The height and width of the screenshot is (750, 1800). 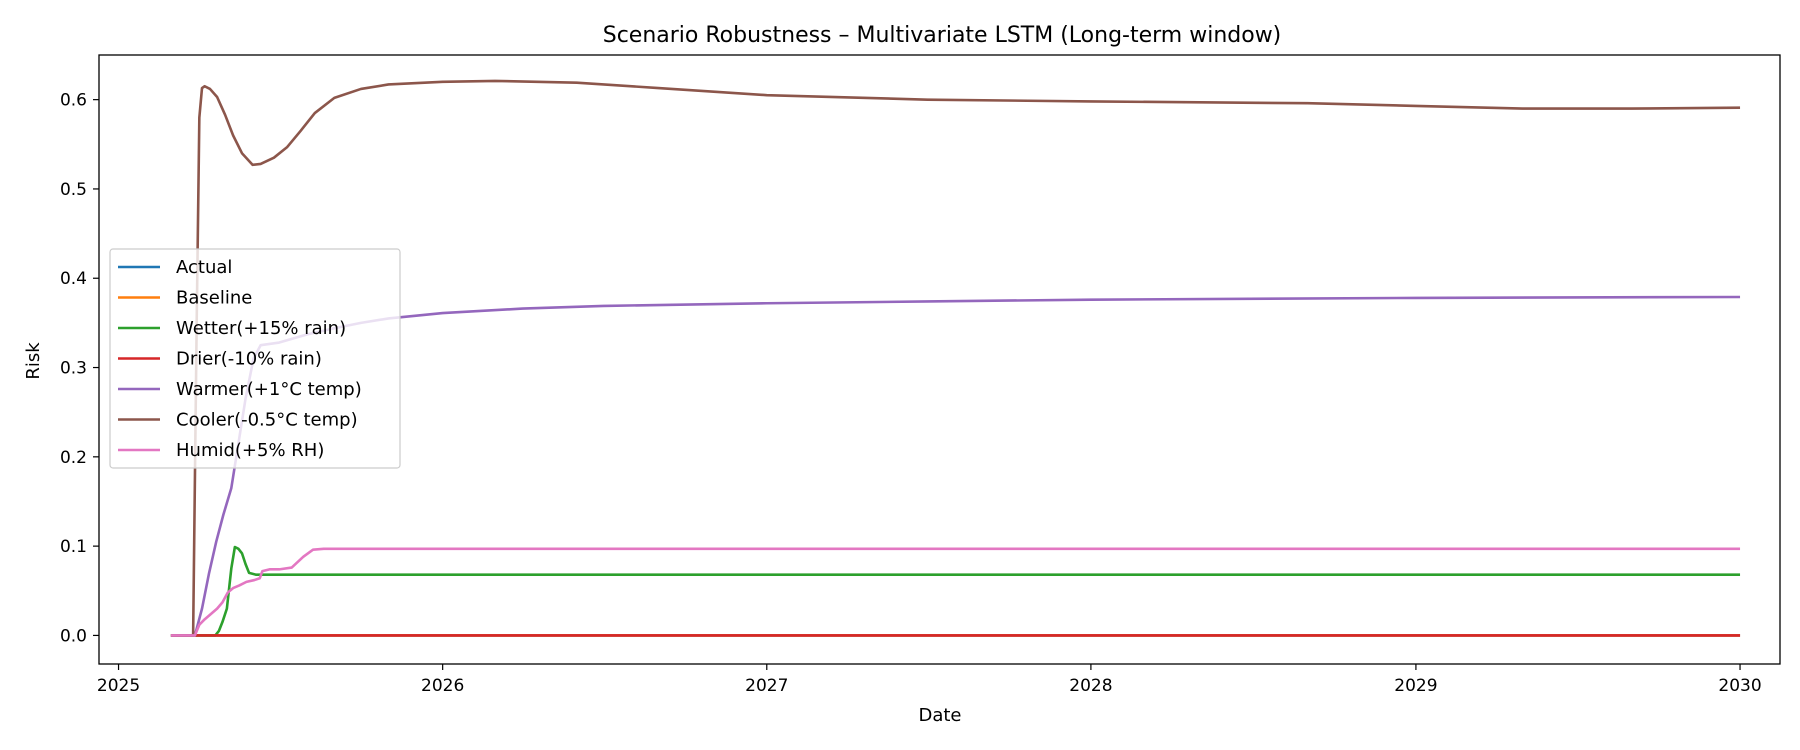 I want to click on x-axis-label: Date, so click(x=939, y=715).